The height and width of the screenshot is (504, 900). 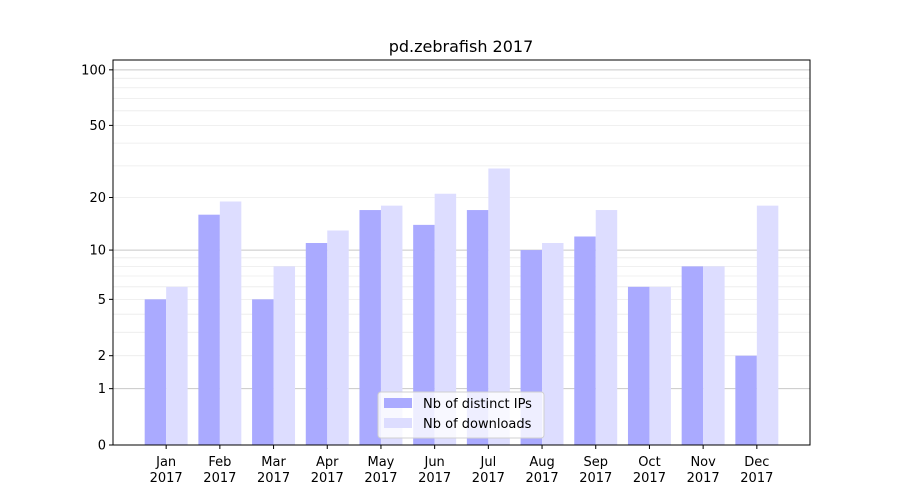 What do you see at coordinates (381, 462) in the screenshot?
I see `x-tick-label: May` at bounding box center [381, 462].